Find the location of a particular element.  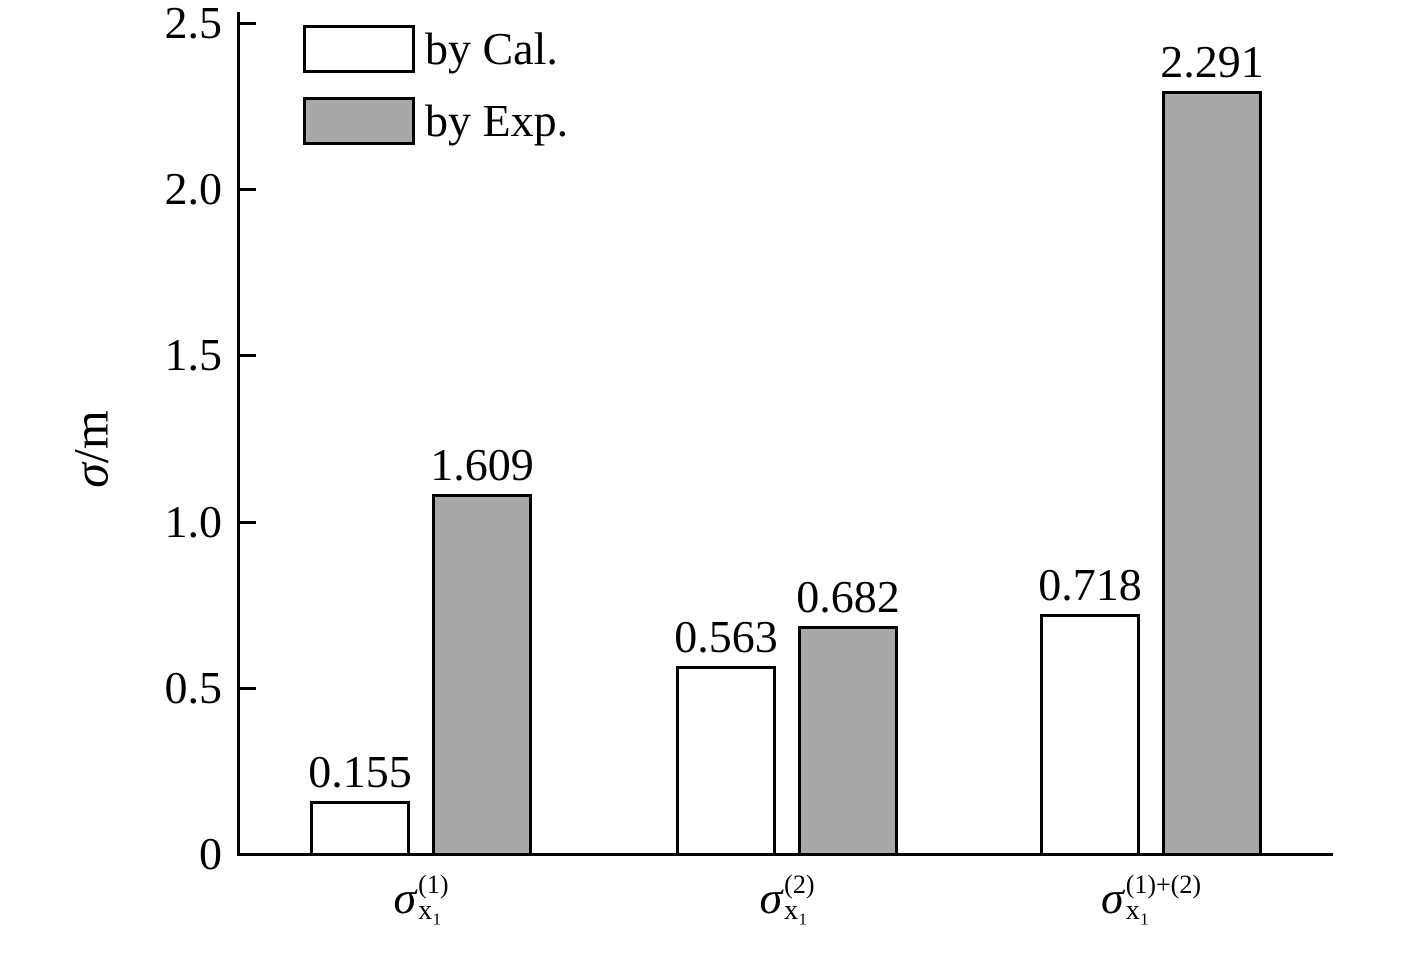

x-category-label-0: σ (1) x₁ is located at coordinates (421, 898).